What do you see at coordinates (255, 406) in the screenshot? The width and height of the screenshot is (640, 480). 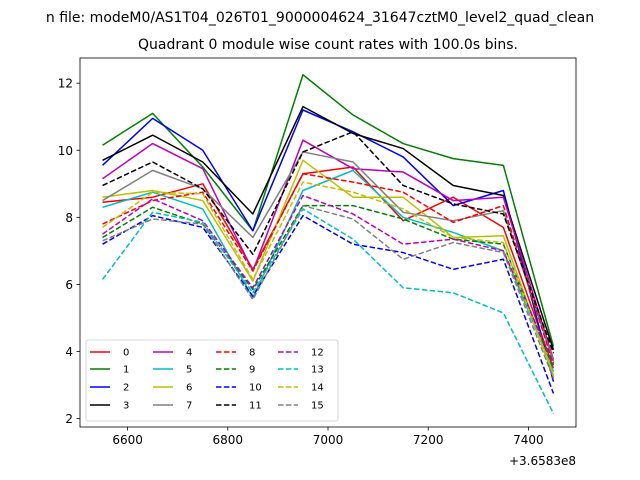 I see `legend-label-11: 11` at bounding box center [255, 406].